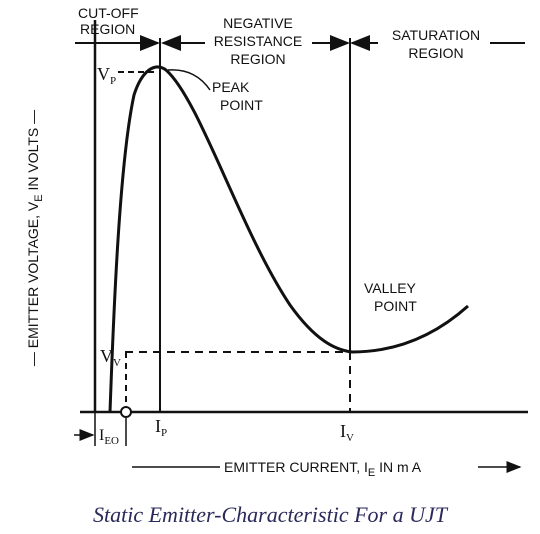 The height and width of the screenshot is (534, 540). Describe the element at coordinates (323, 469) in the screenshot. I see `x-axis-label: EMITTER CURRENT, IE IN m A` at that location.